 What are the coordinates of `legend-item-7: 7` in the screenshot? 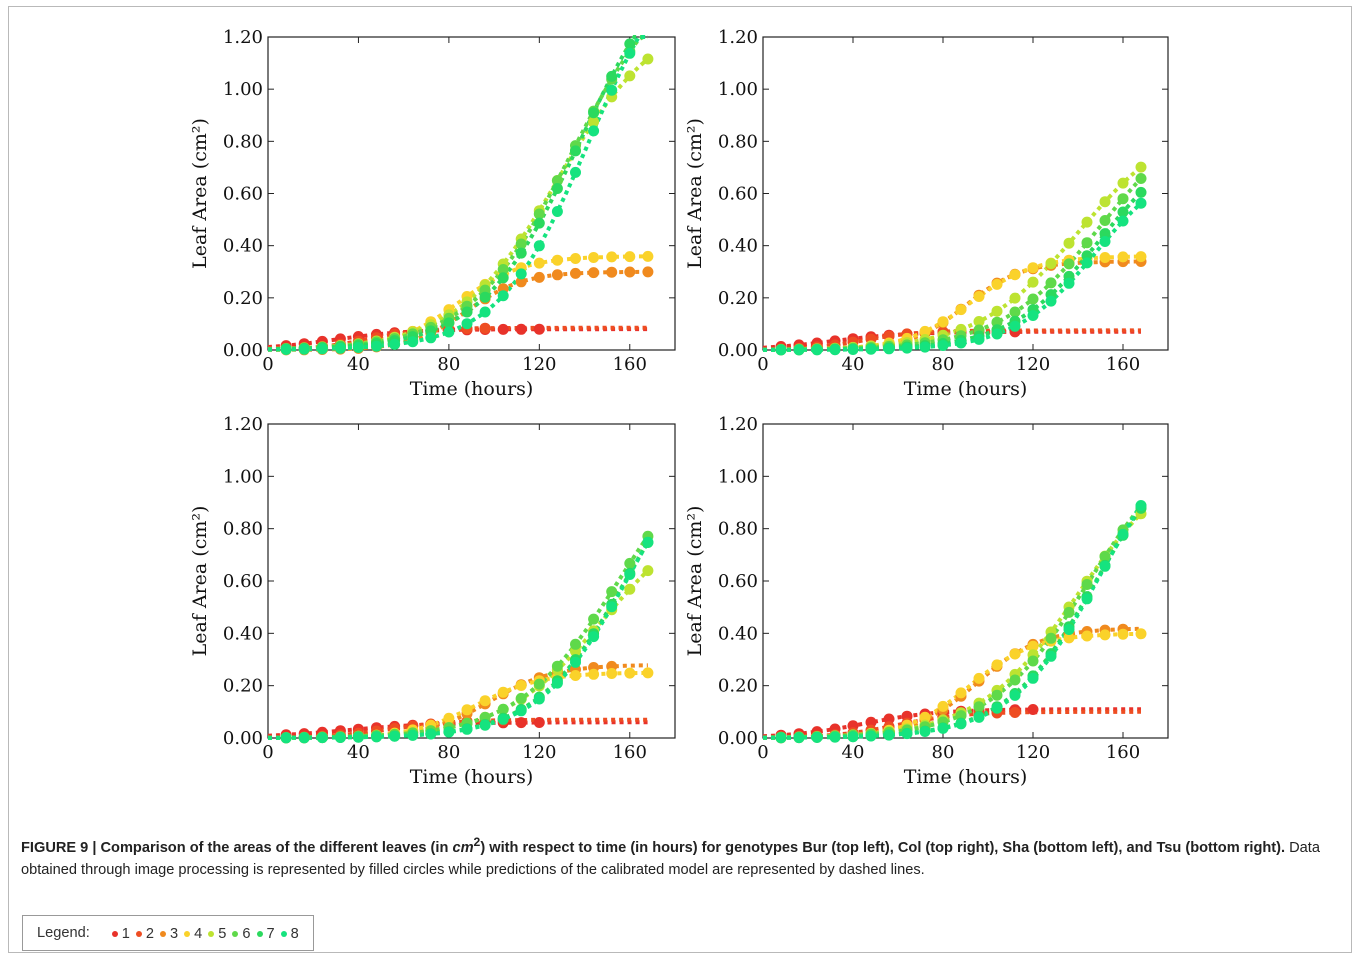 It's located at (265, 934).